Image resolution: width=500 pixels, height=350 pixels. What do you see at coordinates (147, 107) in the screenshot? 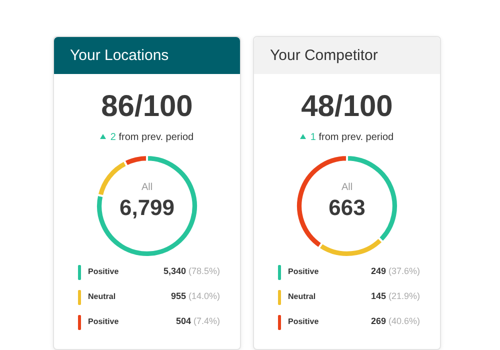
I see `text: 86/100` at bounding box center [147, 107].